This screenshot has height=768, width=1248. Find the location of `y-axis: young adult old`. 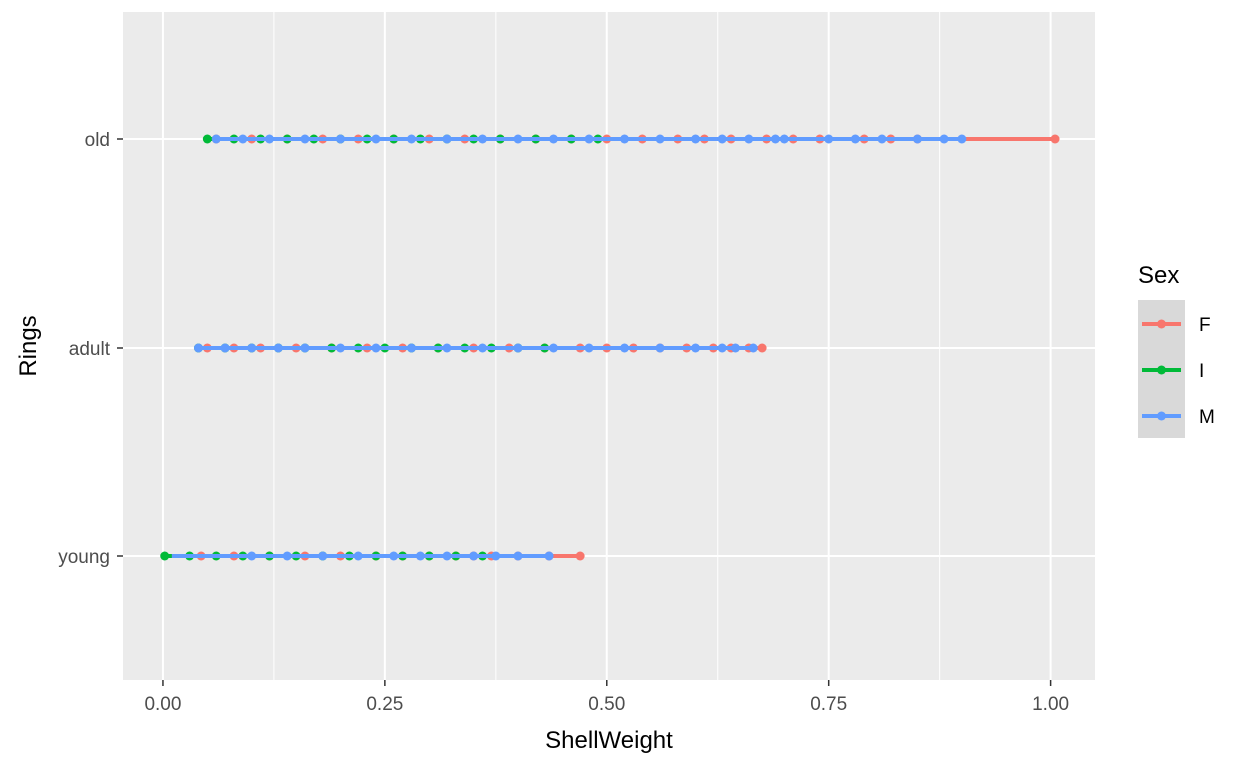

y-axis: young adult old is located at coordinates (90, 349).